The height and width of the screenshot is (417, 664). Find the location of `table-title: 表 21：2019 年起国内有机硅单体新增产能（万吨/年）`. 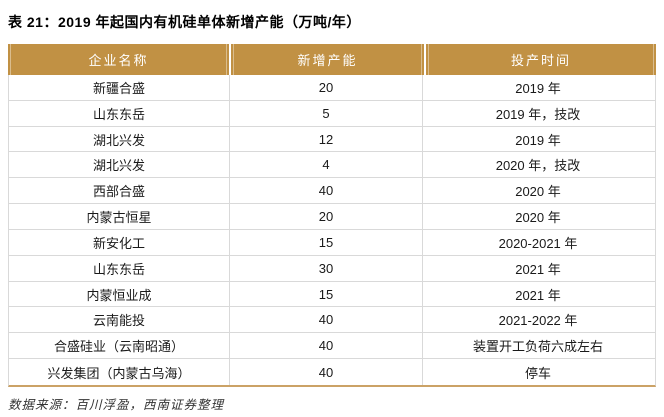

table-title: 表 21：2019 年起国内有机硅单体新增产能（万吨/年） is located at coordinates (184, 22).